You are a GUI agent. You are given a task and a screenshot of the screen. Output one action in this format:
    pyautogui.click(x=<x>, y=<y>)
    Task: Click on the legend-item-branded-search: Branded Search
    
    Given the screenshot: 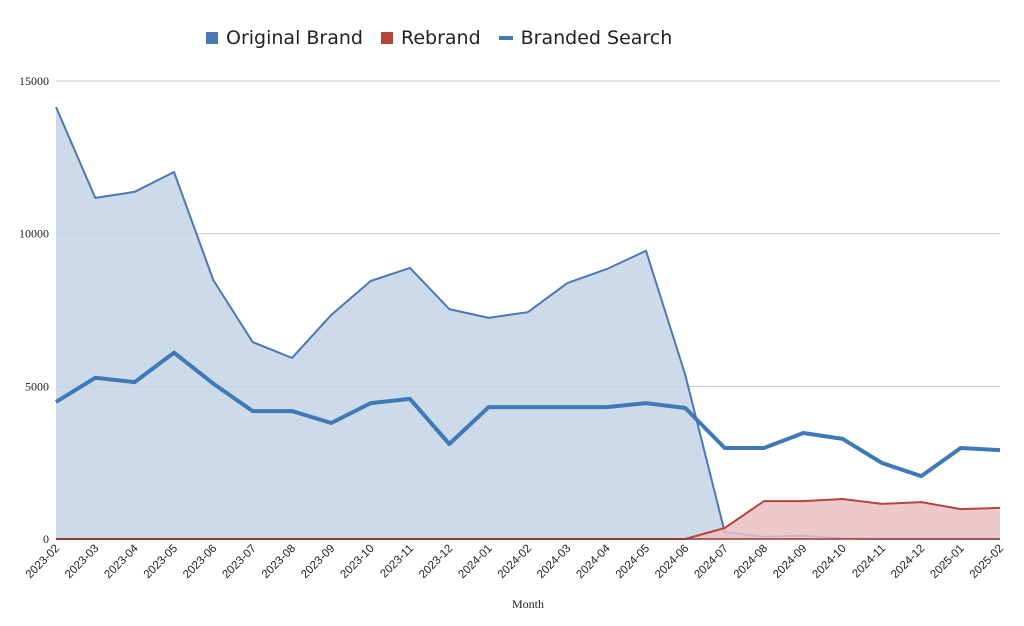 What is the action you would take?
    pyautogui.click(x=585, y=38)
    